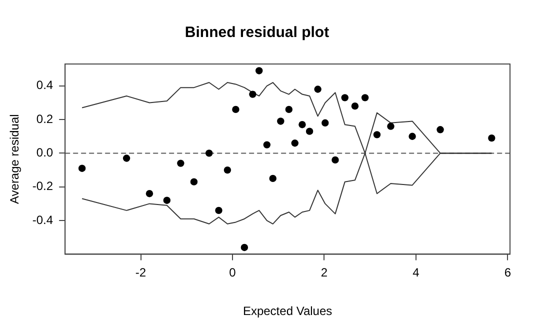  Describe the element at coordinates (324, 273) in the screenshot. I see `x-tick-label: 2` at that location.